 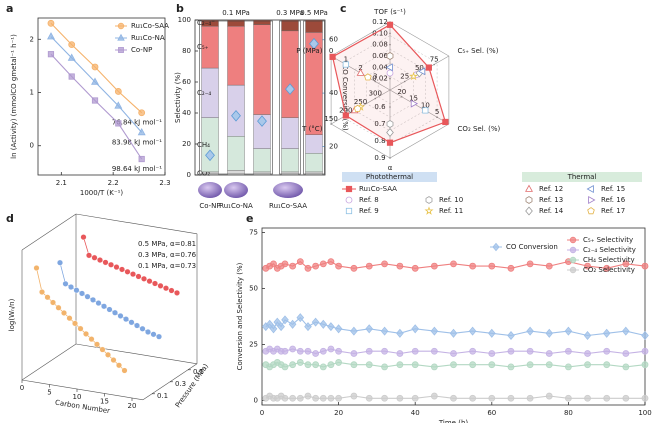 What do you see at coordinates (150, 26) in the screenshot?
I see `legend-label: Ru₁Co-SAA` at bounding box center [150, 26].